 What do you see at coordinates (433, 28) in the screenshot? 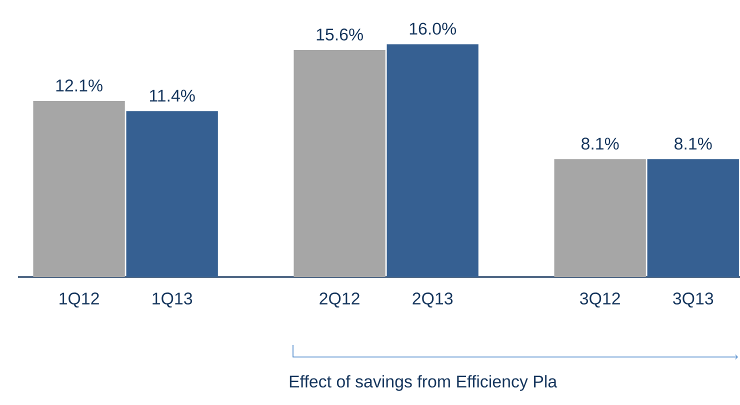
I see `data-label: 16.0%` at bounding box center [433, 28].